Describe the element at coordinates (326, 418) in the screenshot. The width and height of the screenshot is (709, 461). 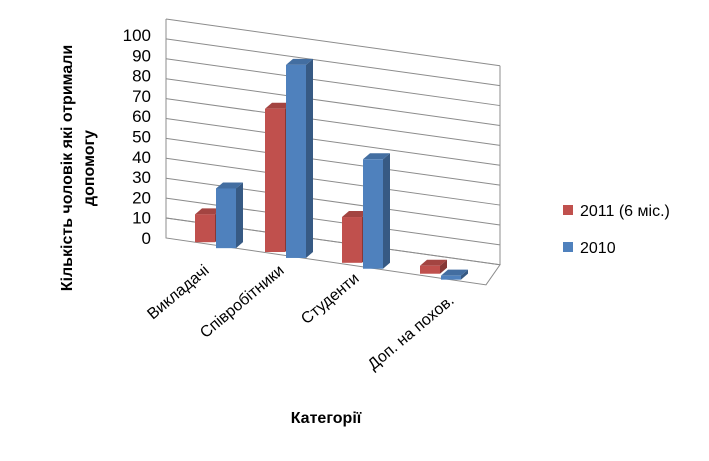
I see `x-axis-title: Категорії` at that location.